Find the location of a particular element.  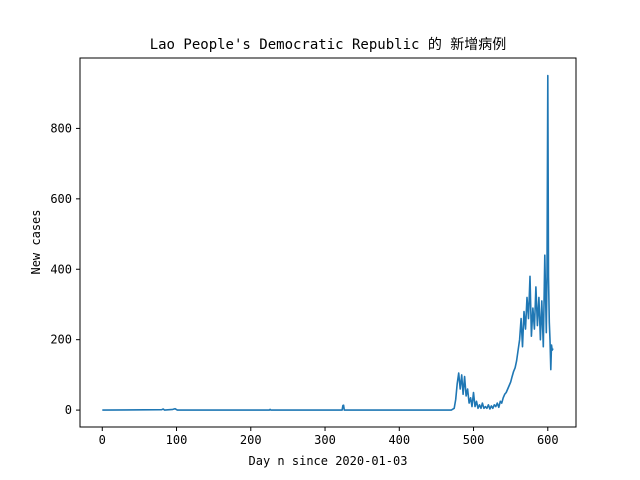

x-axis-ticks: 0 100 200 300 400 500 600 is located at coordinates (329, 437).